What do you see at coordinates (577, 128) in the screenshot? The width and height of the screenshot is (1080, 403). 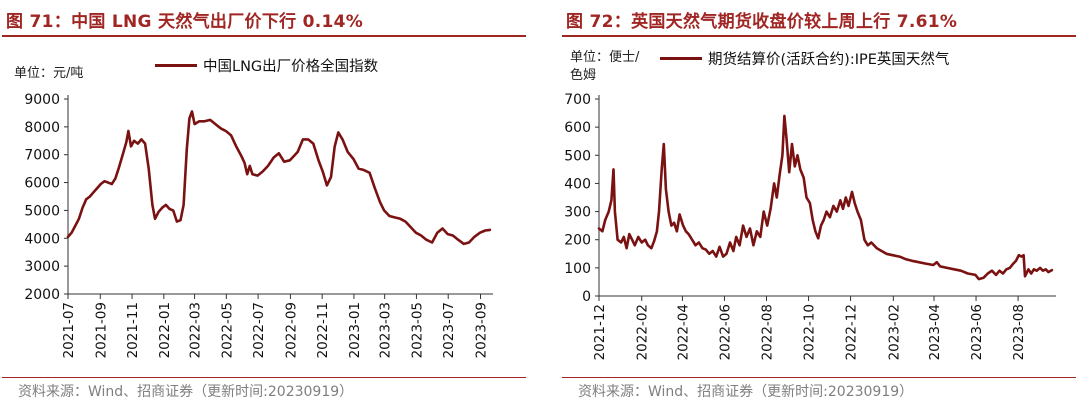 I see `y-tick-label: 600` at bounding box center [577, 128].